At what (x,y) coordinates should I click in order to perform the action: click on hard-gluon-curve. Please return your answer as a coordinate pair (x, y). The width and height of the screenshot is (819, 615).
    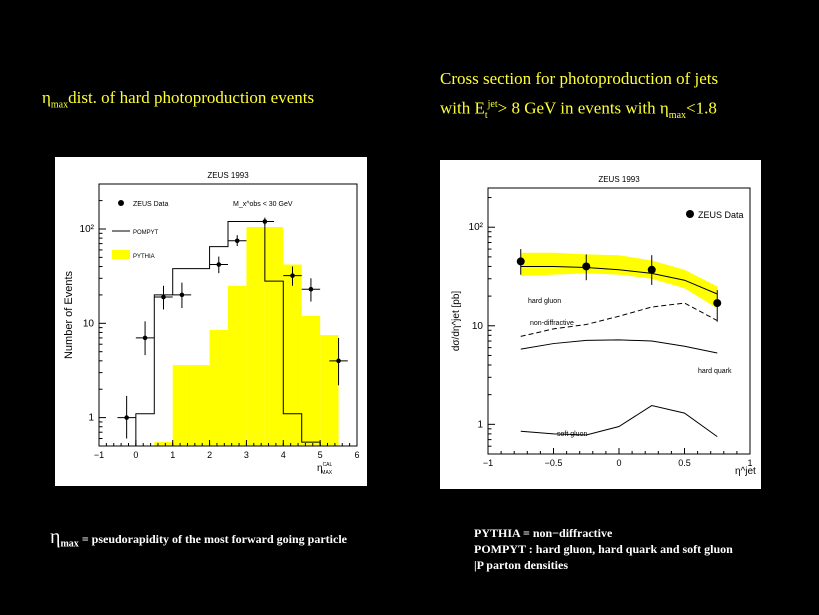
    Looking at the image, I should click on (619, 280).